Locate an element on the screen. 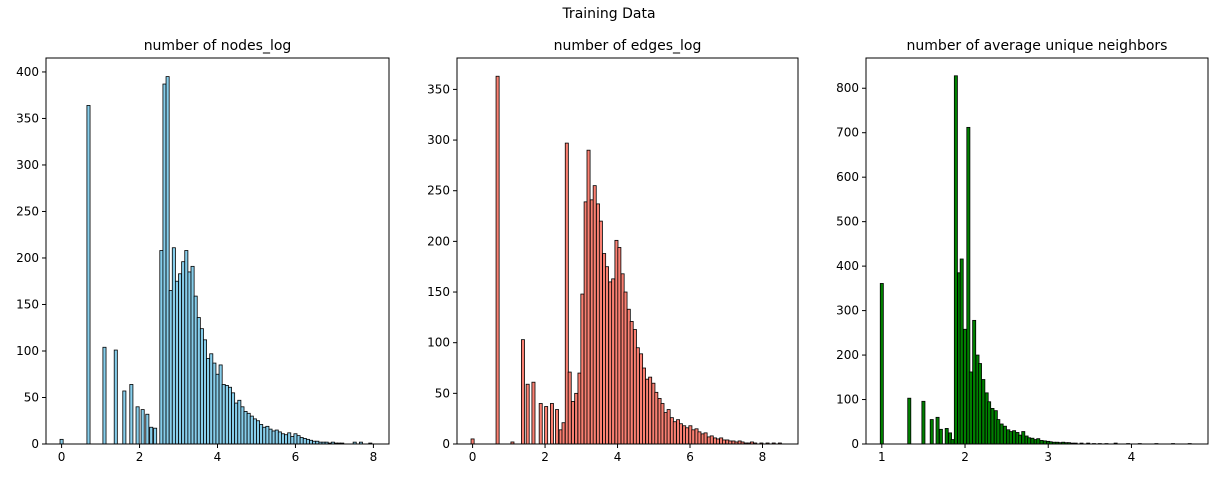 This screenshot has height=478, width=1218. y-tick-label: 500 is located at coordinates (847, 222).